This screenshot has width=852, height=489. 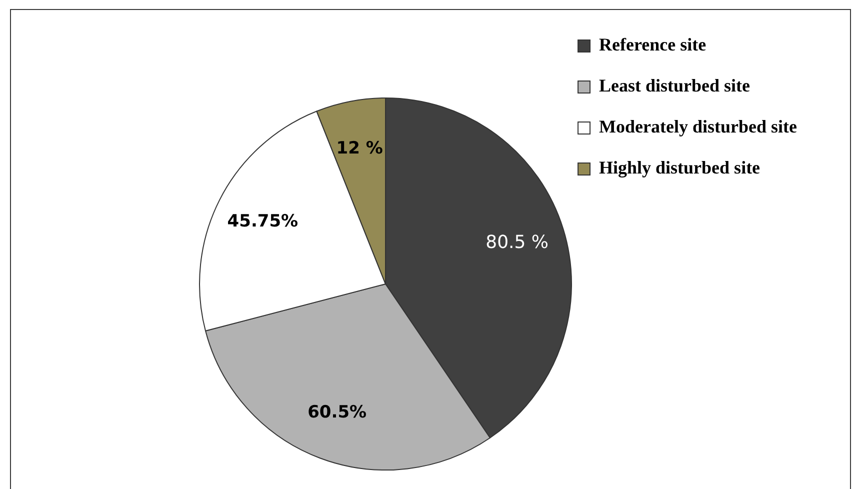 I want to click on data-label: 45.75%, so click(x=262, y=221).